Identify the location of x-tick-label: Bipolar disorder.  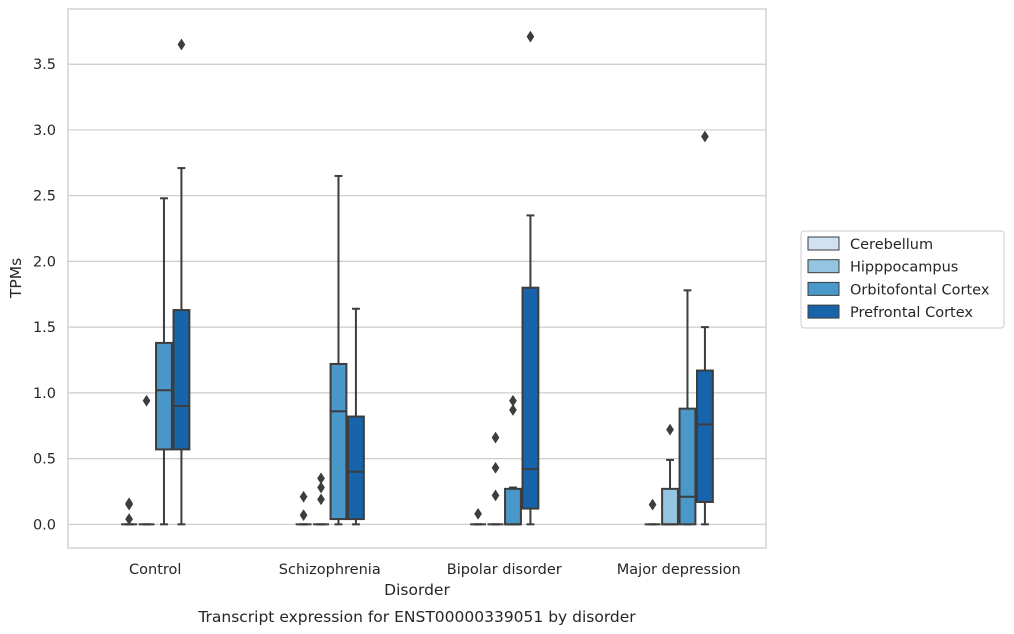
(504, 570).